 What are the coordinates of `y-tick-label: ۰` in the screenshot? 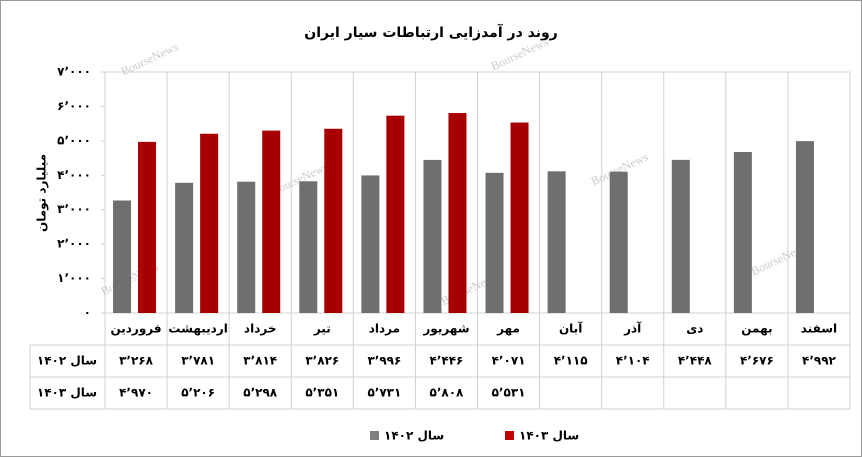 It's located at (87, 313).